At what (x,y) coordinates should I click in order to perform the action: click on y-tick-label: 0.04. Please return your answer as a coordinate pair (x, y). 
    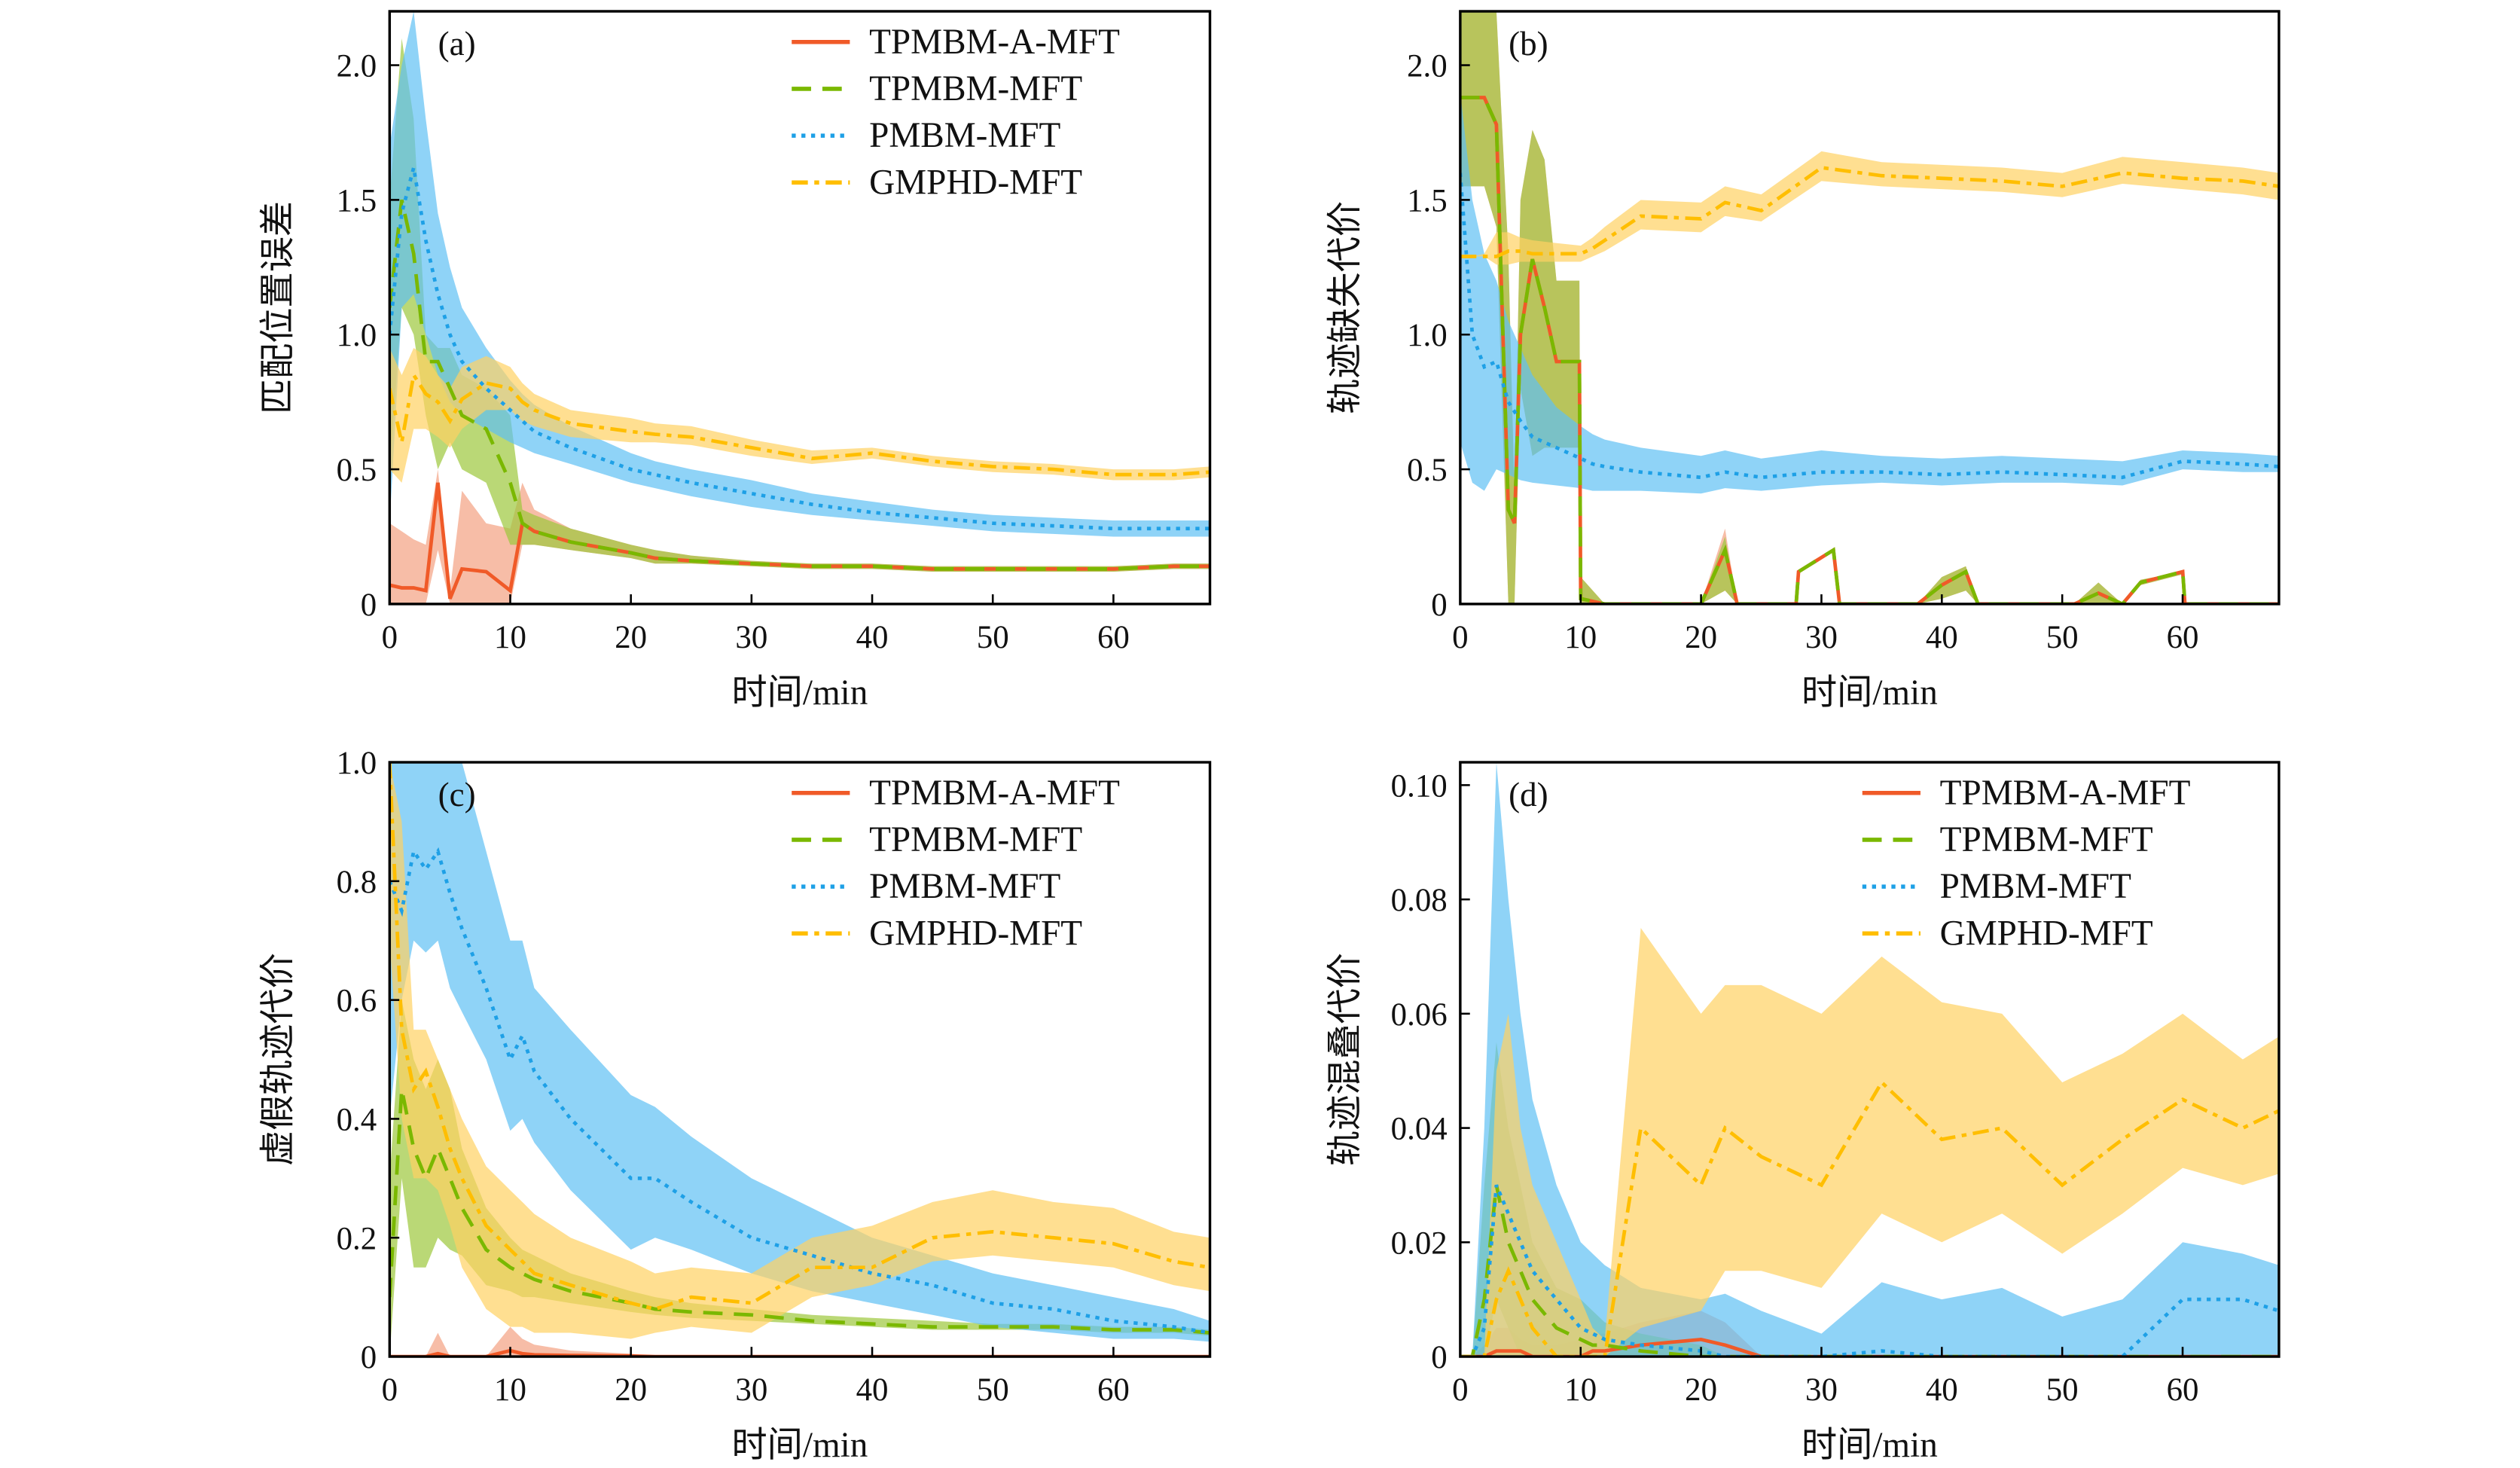
    Looking at the image, I should click on (1419, 1129).